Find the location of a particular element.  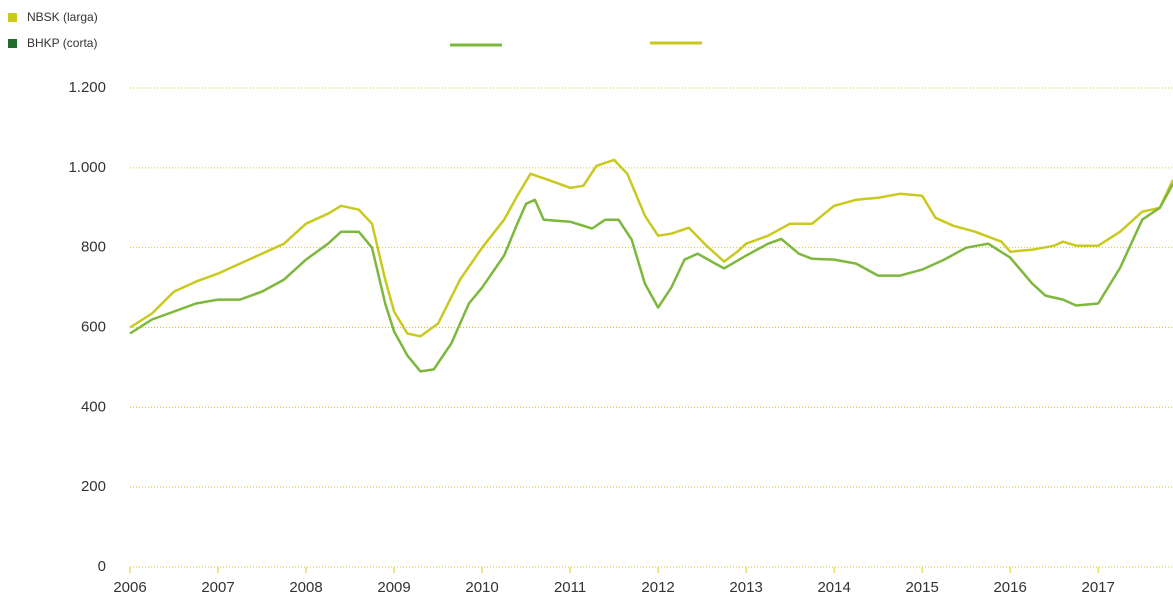

legend-label: NBSK (larga) is located at coordinates (62, 17).